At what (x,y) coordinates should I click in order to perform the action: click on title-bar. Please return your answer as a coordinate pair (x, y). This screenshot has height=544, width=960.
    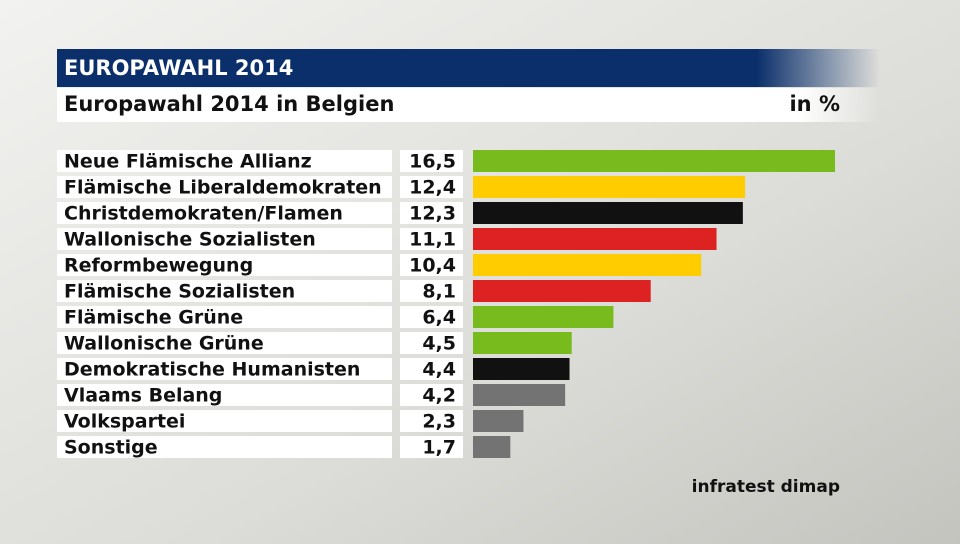
    Looking at the image, I should click on (468, 105).